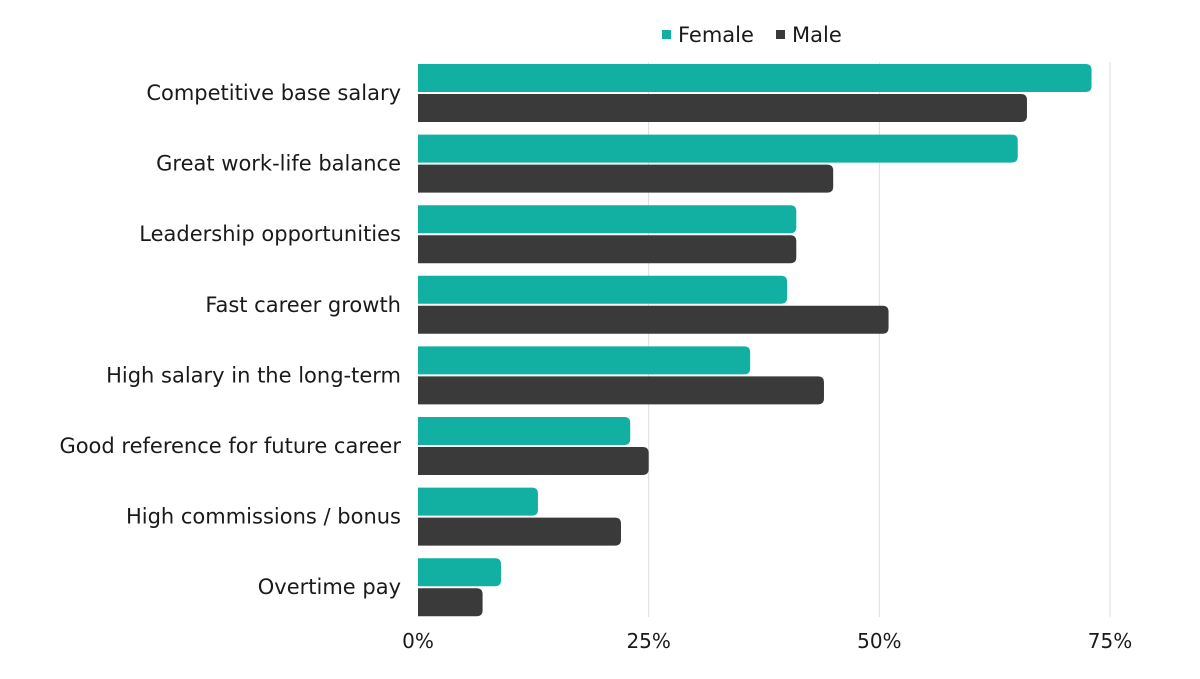 The height and width of the screenshot is (679, 1200). I want to click on x-axis-ticks: 0% 25% 50% 75%, so click(767, 641).